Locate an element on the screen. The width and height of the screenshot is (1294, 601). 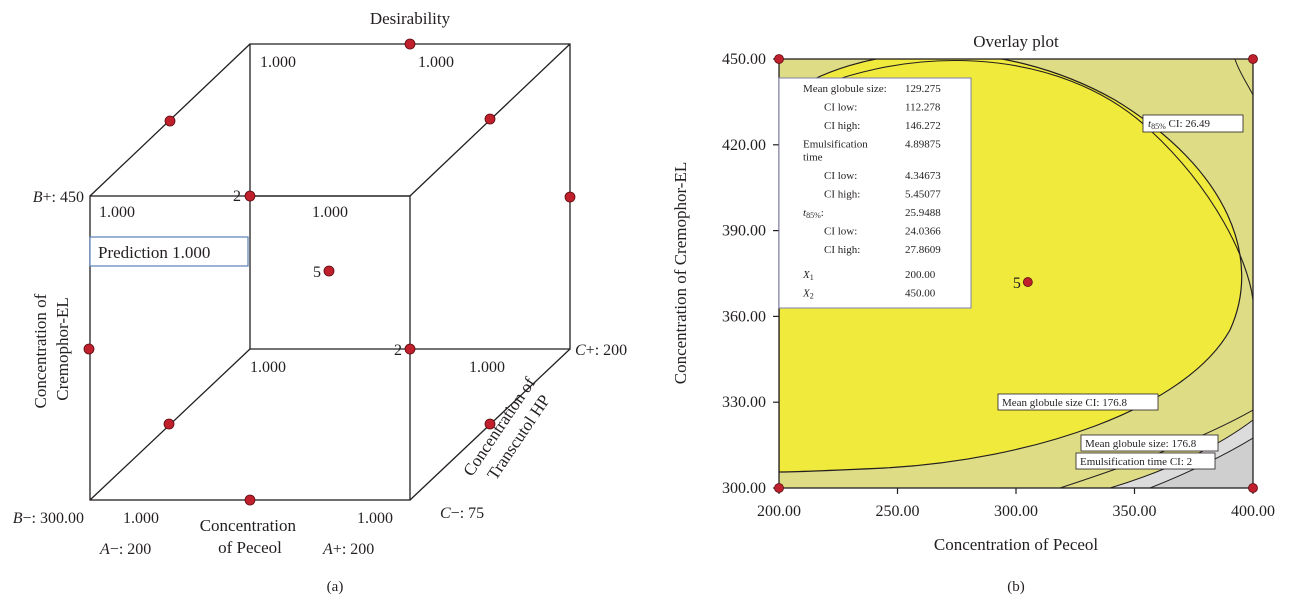
contour-label: t85% CI: 26.49 is located at coordinates (1179, 124).